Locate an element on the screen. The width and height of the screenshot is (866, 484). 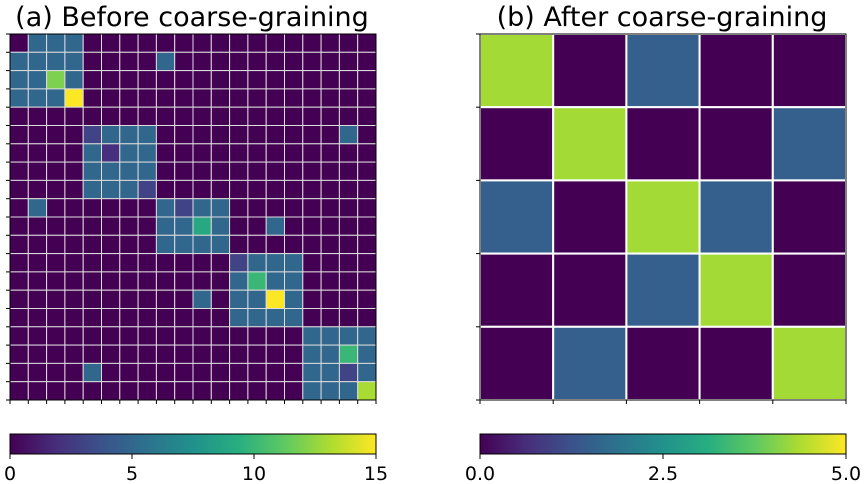
colorbar-a-tick-label: 0 is located at coordinates (10, 473).